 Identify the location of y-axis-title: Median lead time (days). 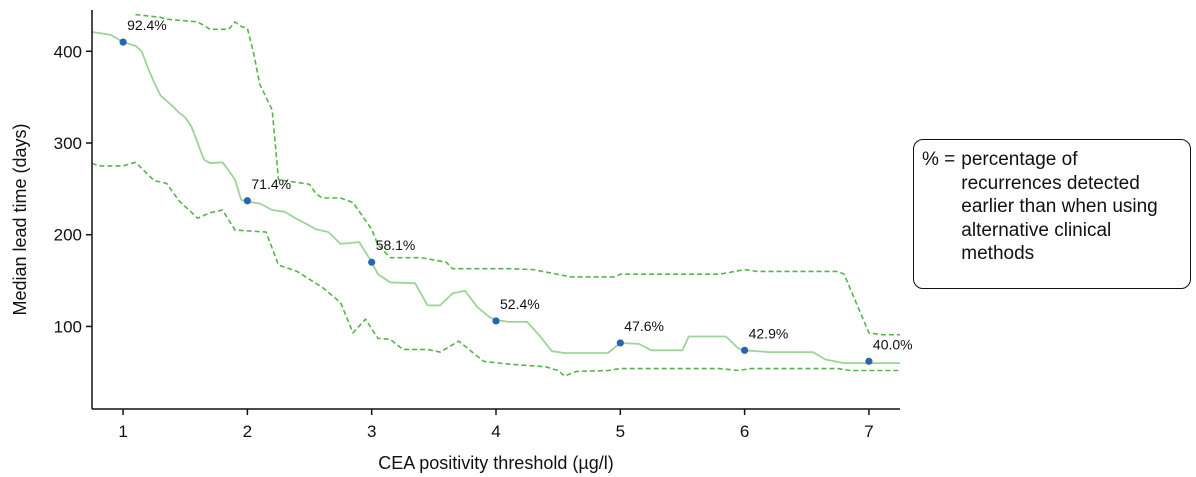
(20, 219).